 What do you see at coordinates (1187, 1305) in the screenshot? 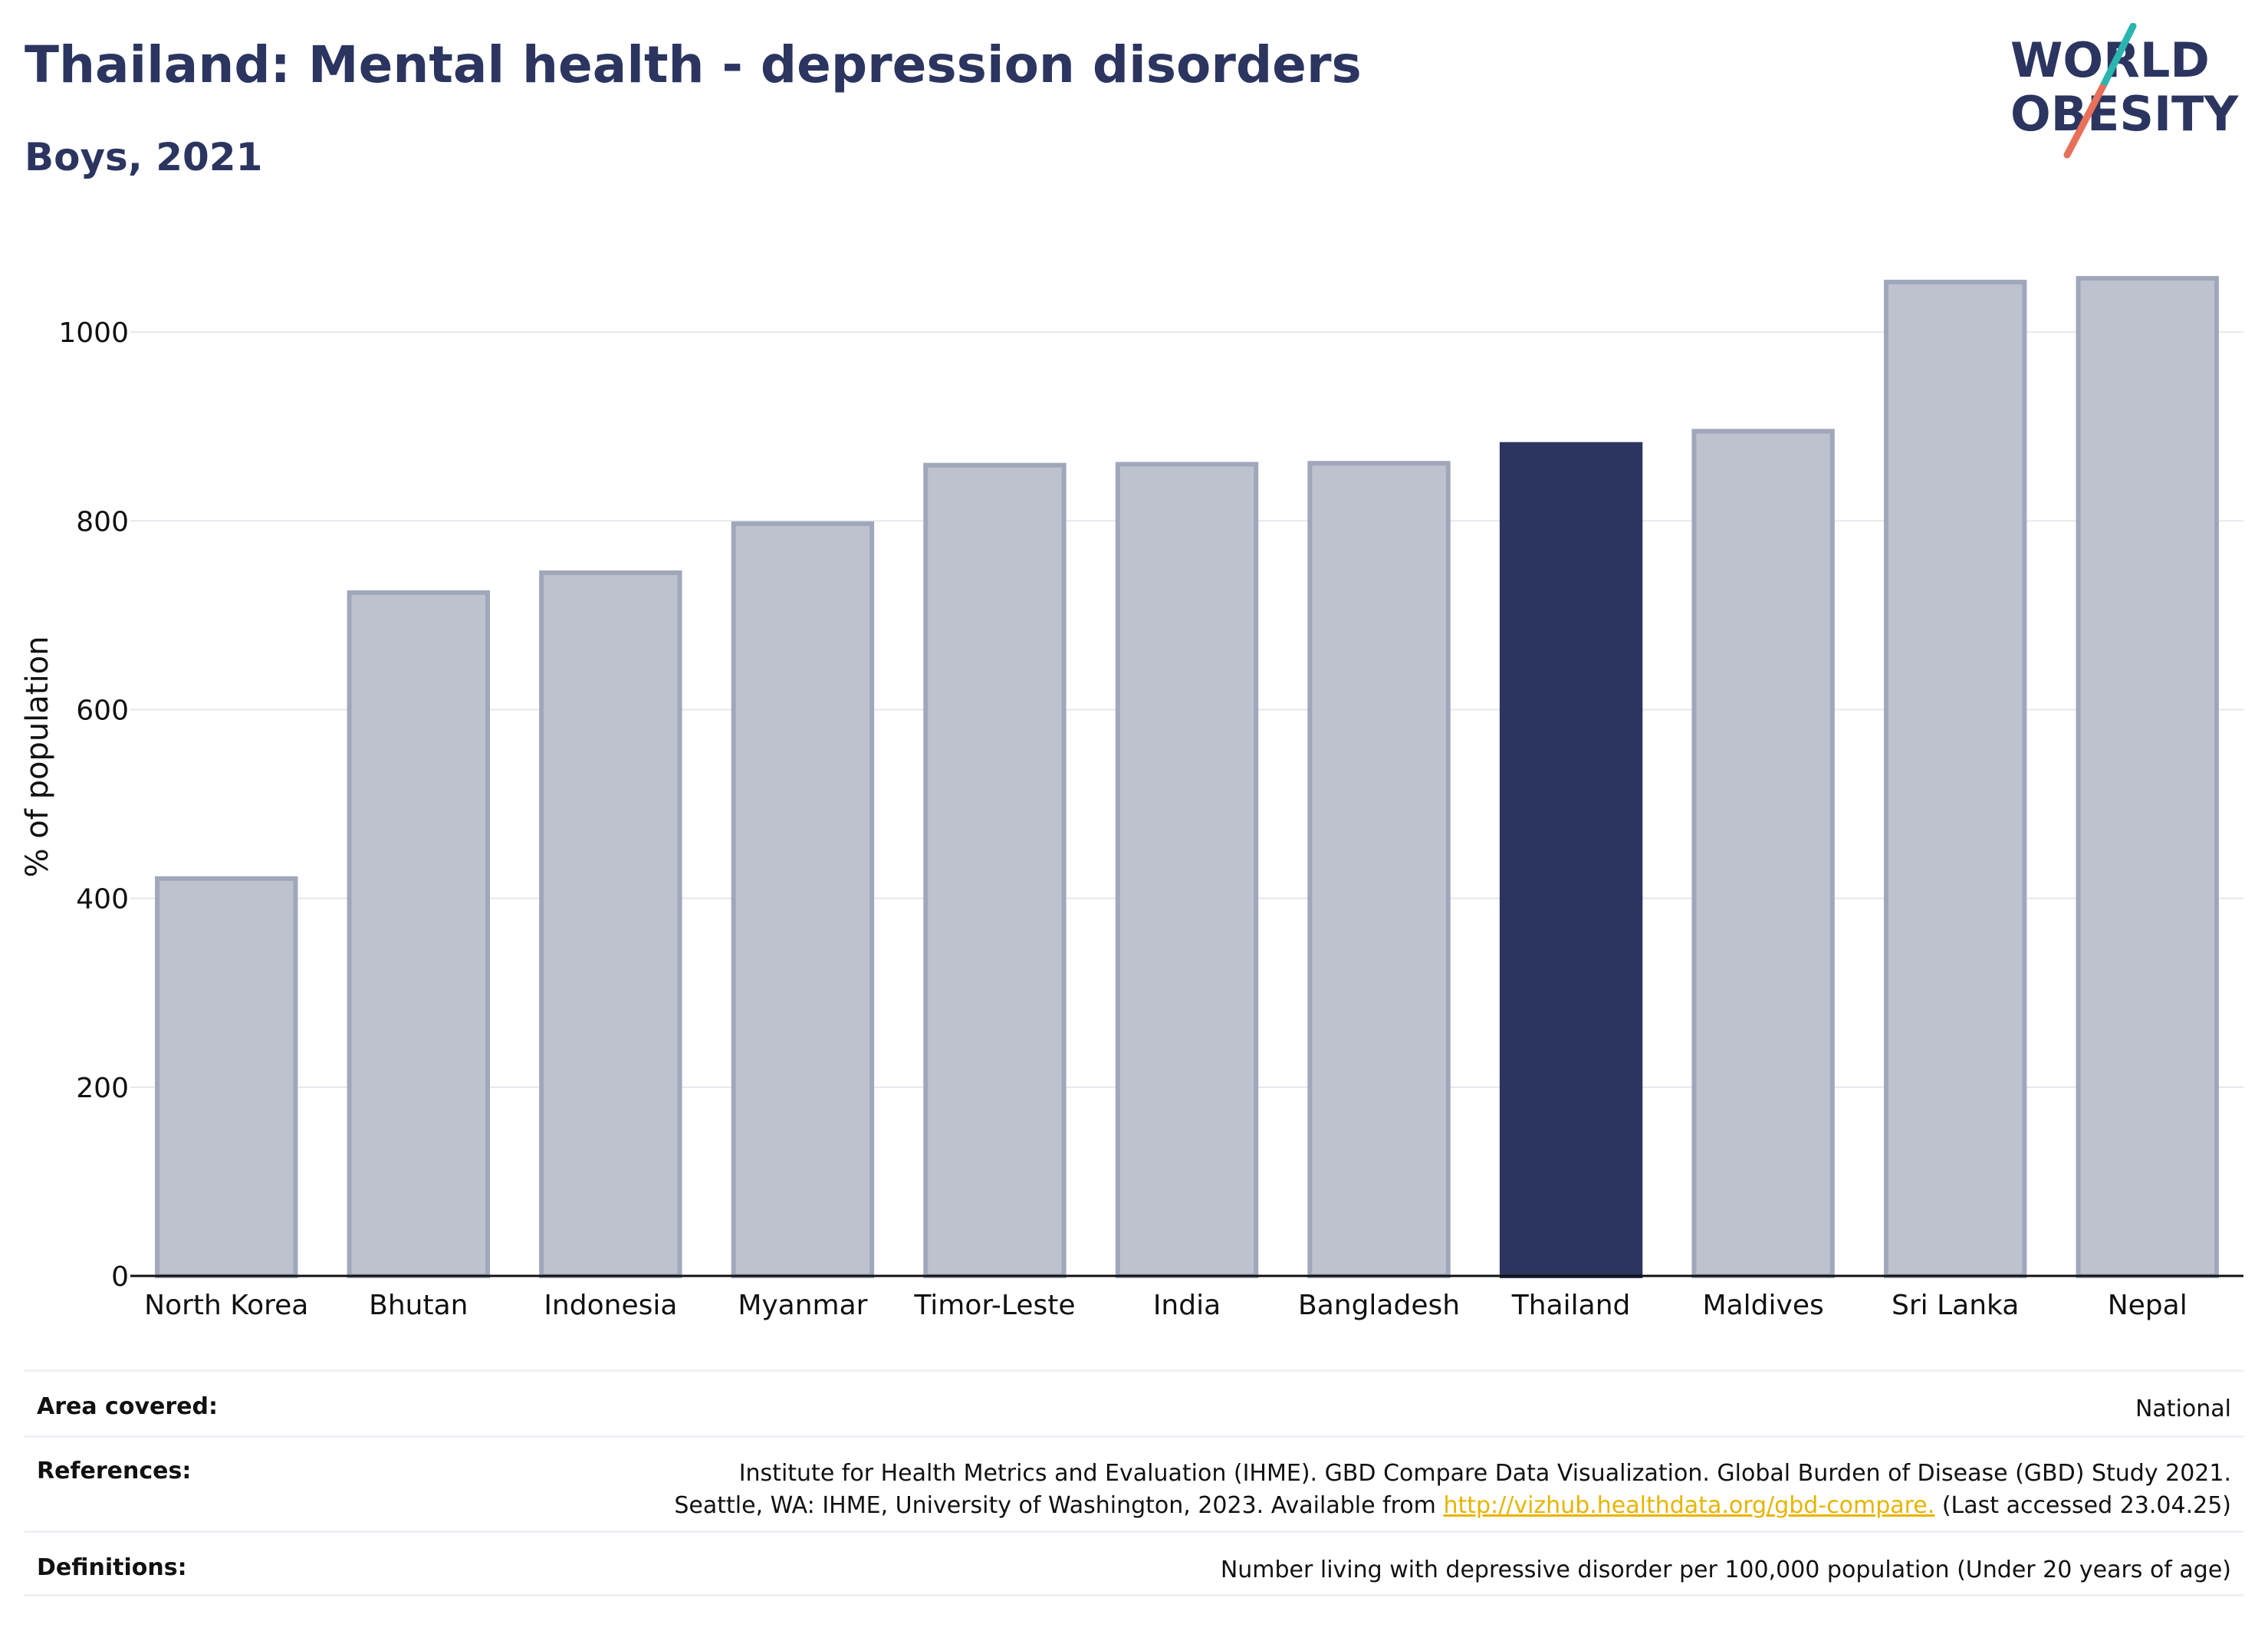
I see `x-tick-label: India` at bounding box center [1187, 1305].